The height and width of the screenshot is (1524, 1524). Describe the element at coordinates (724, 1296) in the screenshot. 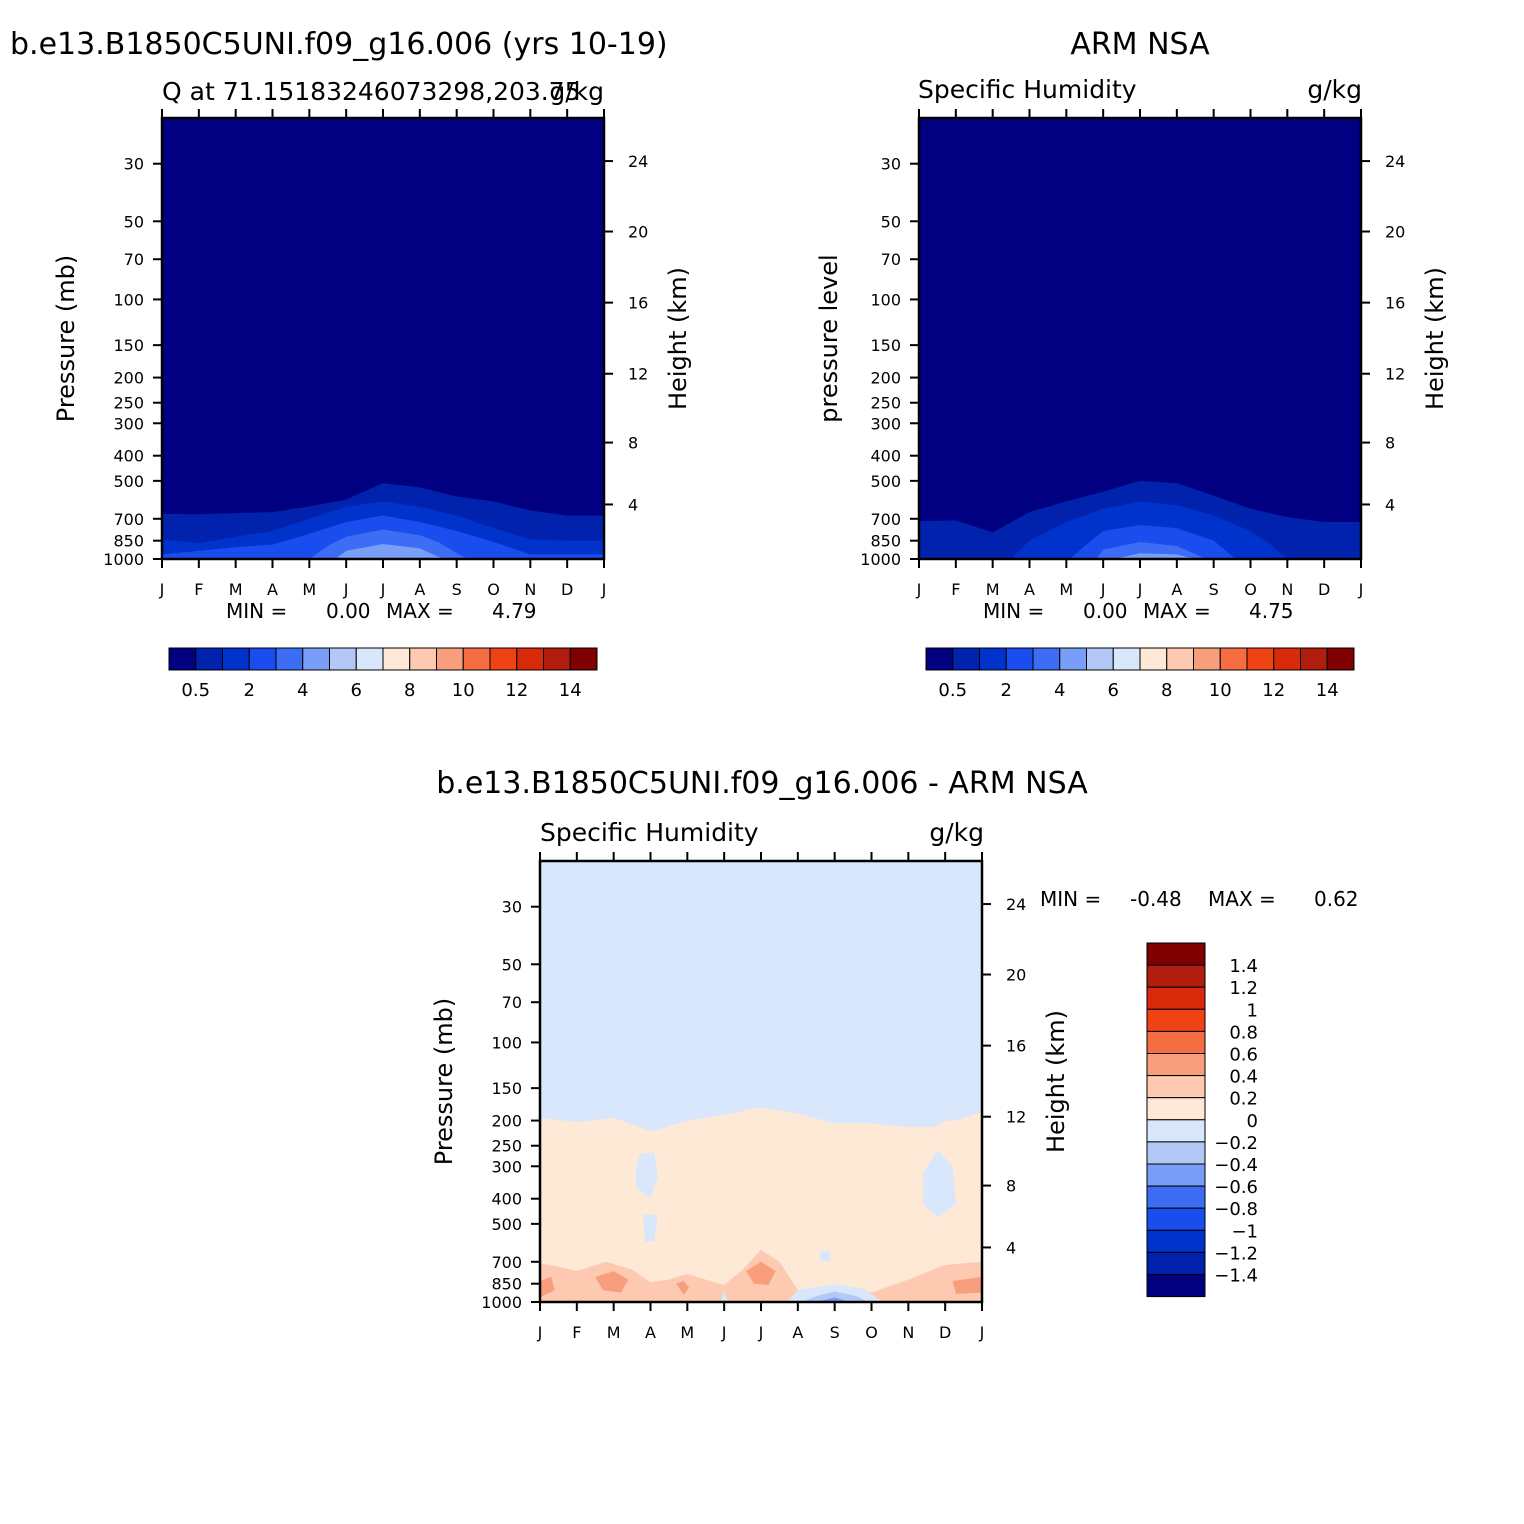

I see `contour-speck-neg` at that location.